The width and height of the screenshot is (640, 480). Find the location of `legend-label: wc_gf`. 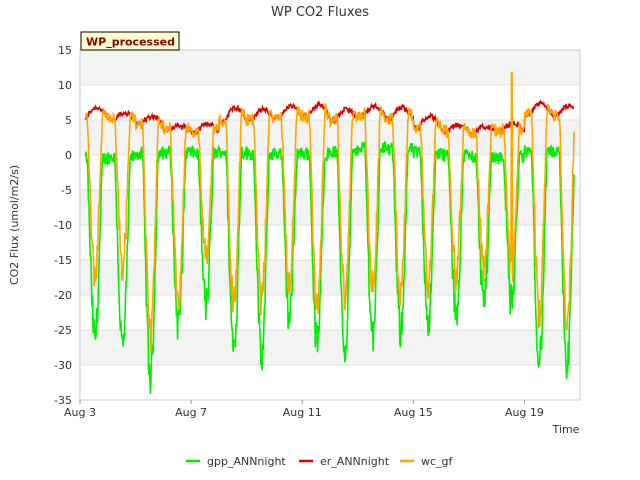

legend-label: wc_gf is located at coordinates (437, 461).